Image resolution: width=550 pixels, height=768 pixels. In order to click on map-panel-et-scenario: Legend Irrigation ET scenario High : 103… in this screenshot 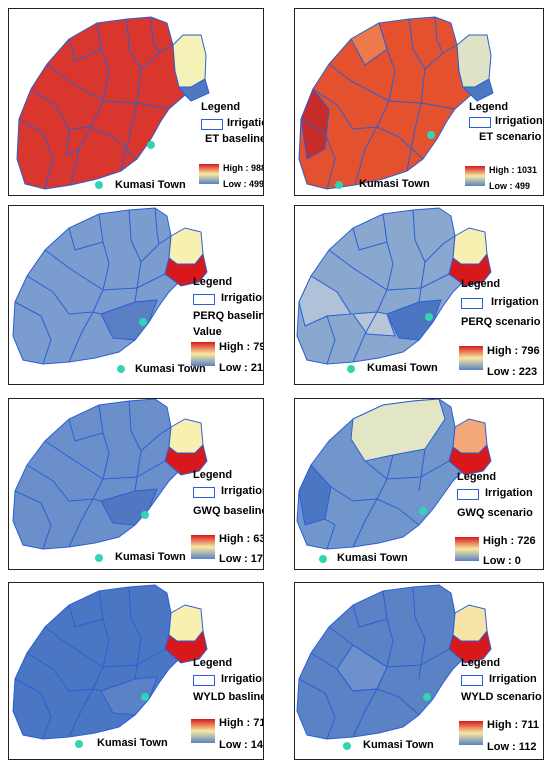, I will do `click(419, 102)`.